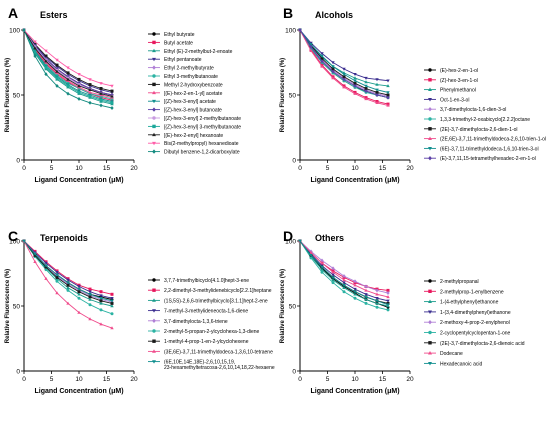 This screenshot has height=446, width=550. I want to click on series-line, so click(344, 272).